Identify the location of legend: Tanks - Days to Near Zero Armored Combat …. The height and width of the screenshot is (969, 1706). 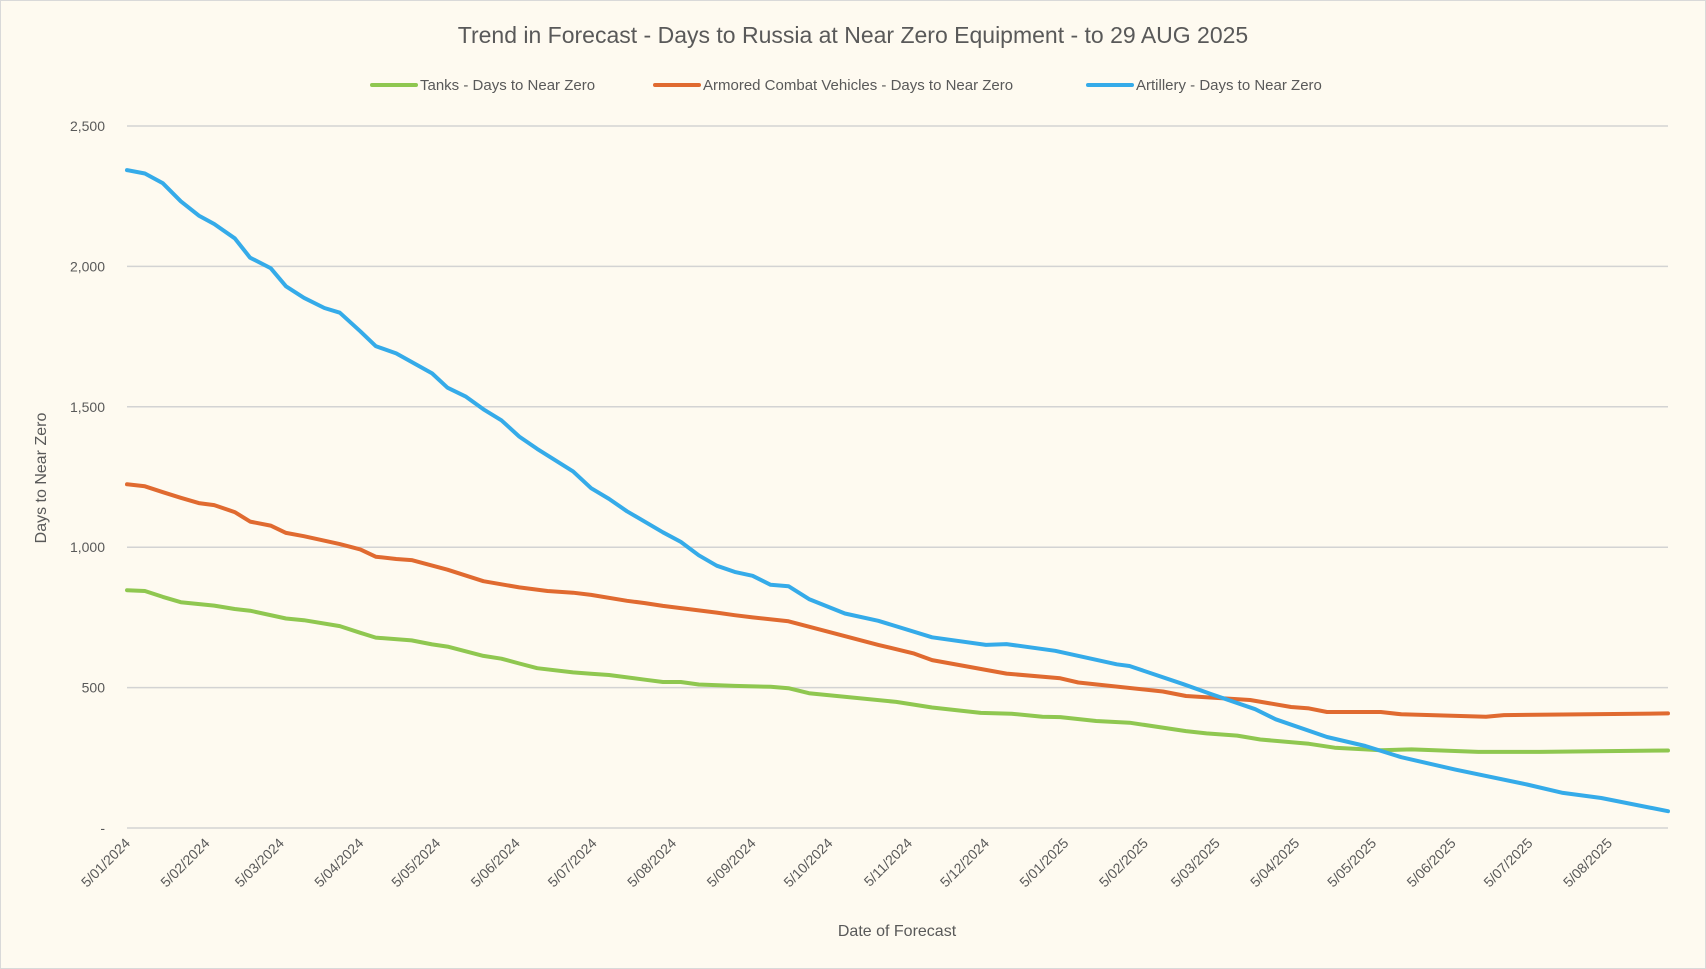
(846, 85).